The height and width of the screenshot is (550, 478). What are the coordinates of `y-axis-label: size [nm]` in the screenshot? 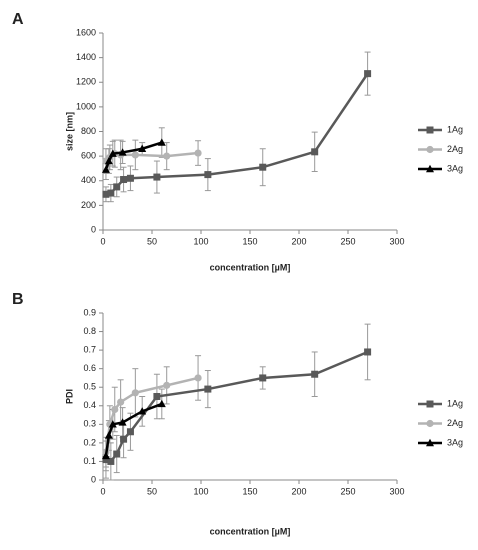 It's located at (69, 131).